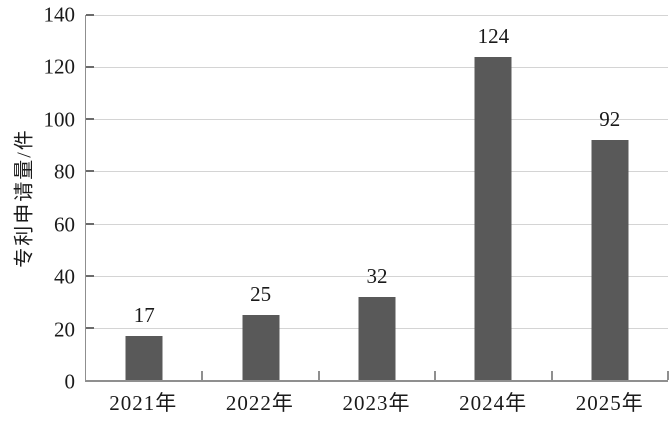 This screenshot has height=429, width=672. Describe the element at coordinates (376, 403) in the screenshot. I see `x-tick-label: 2023年` at that location.